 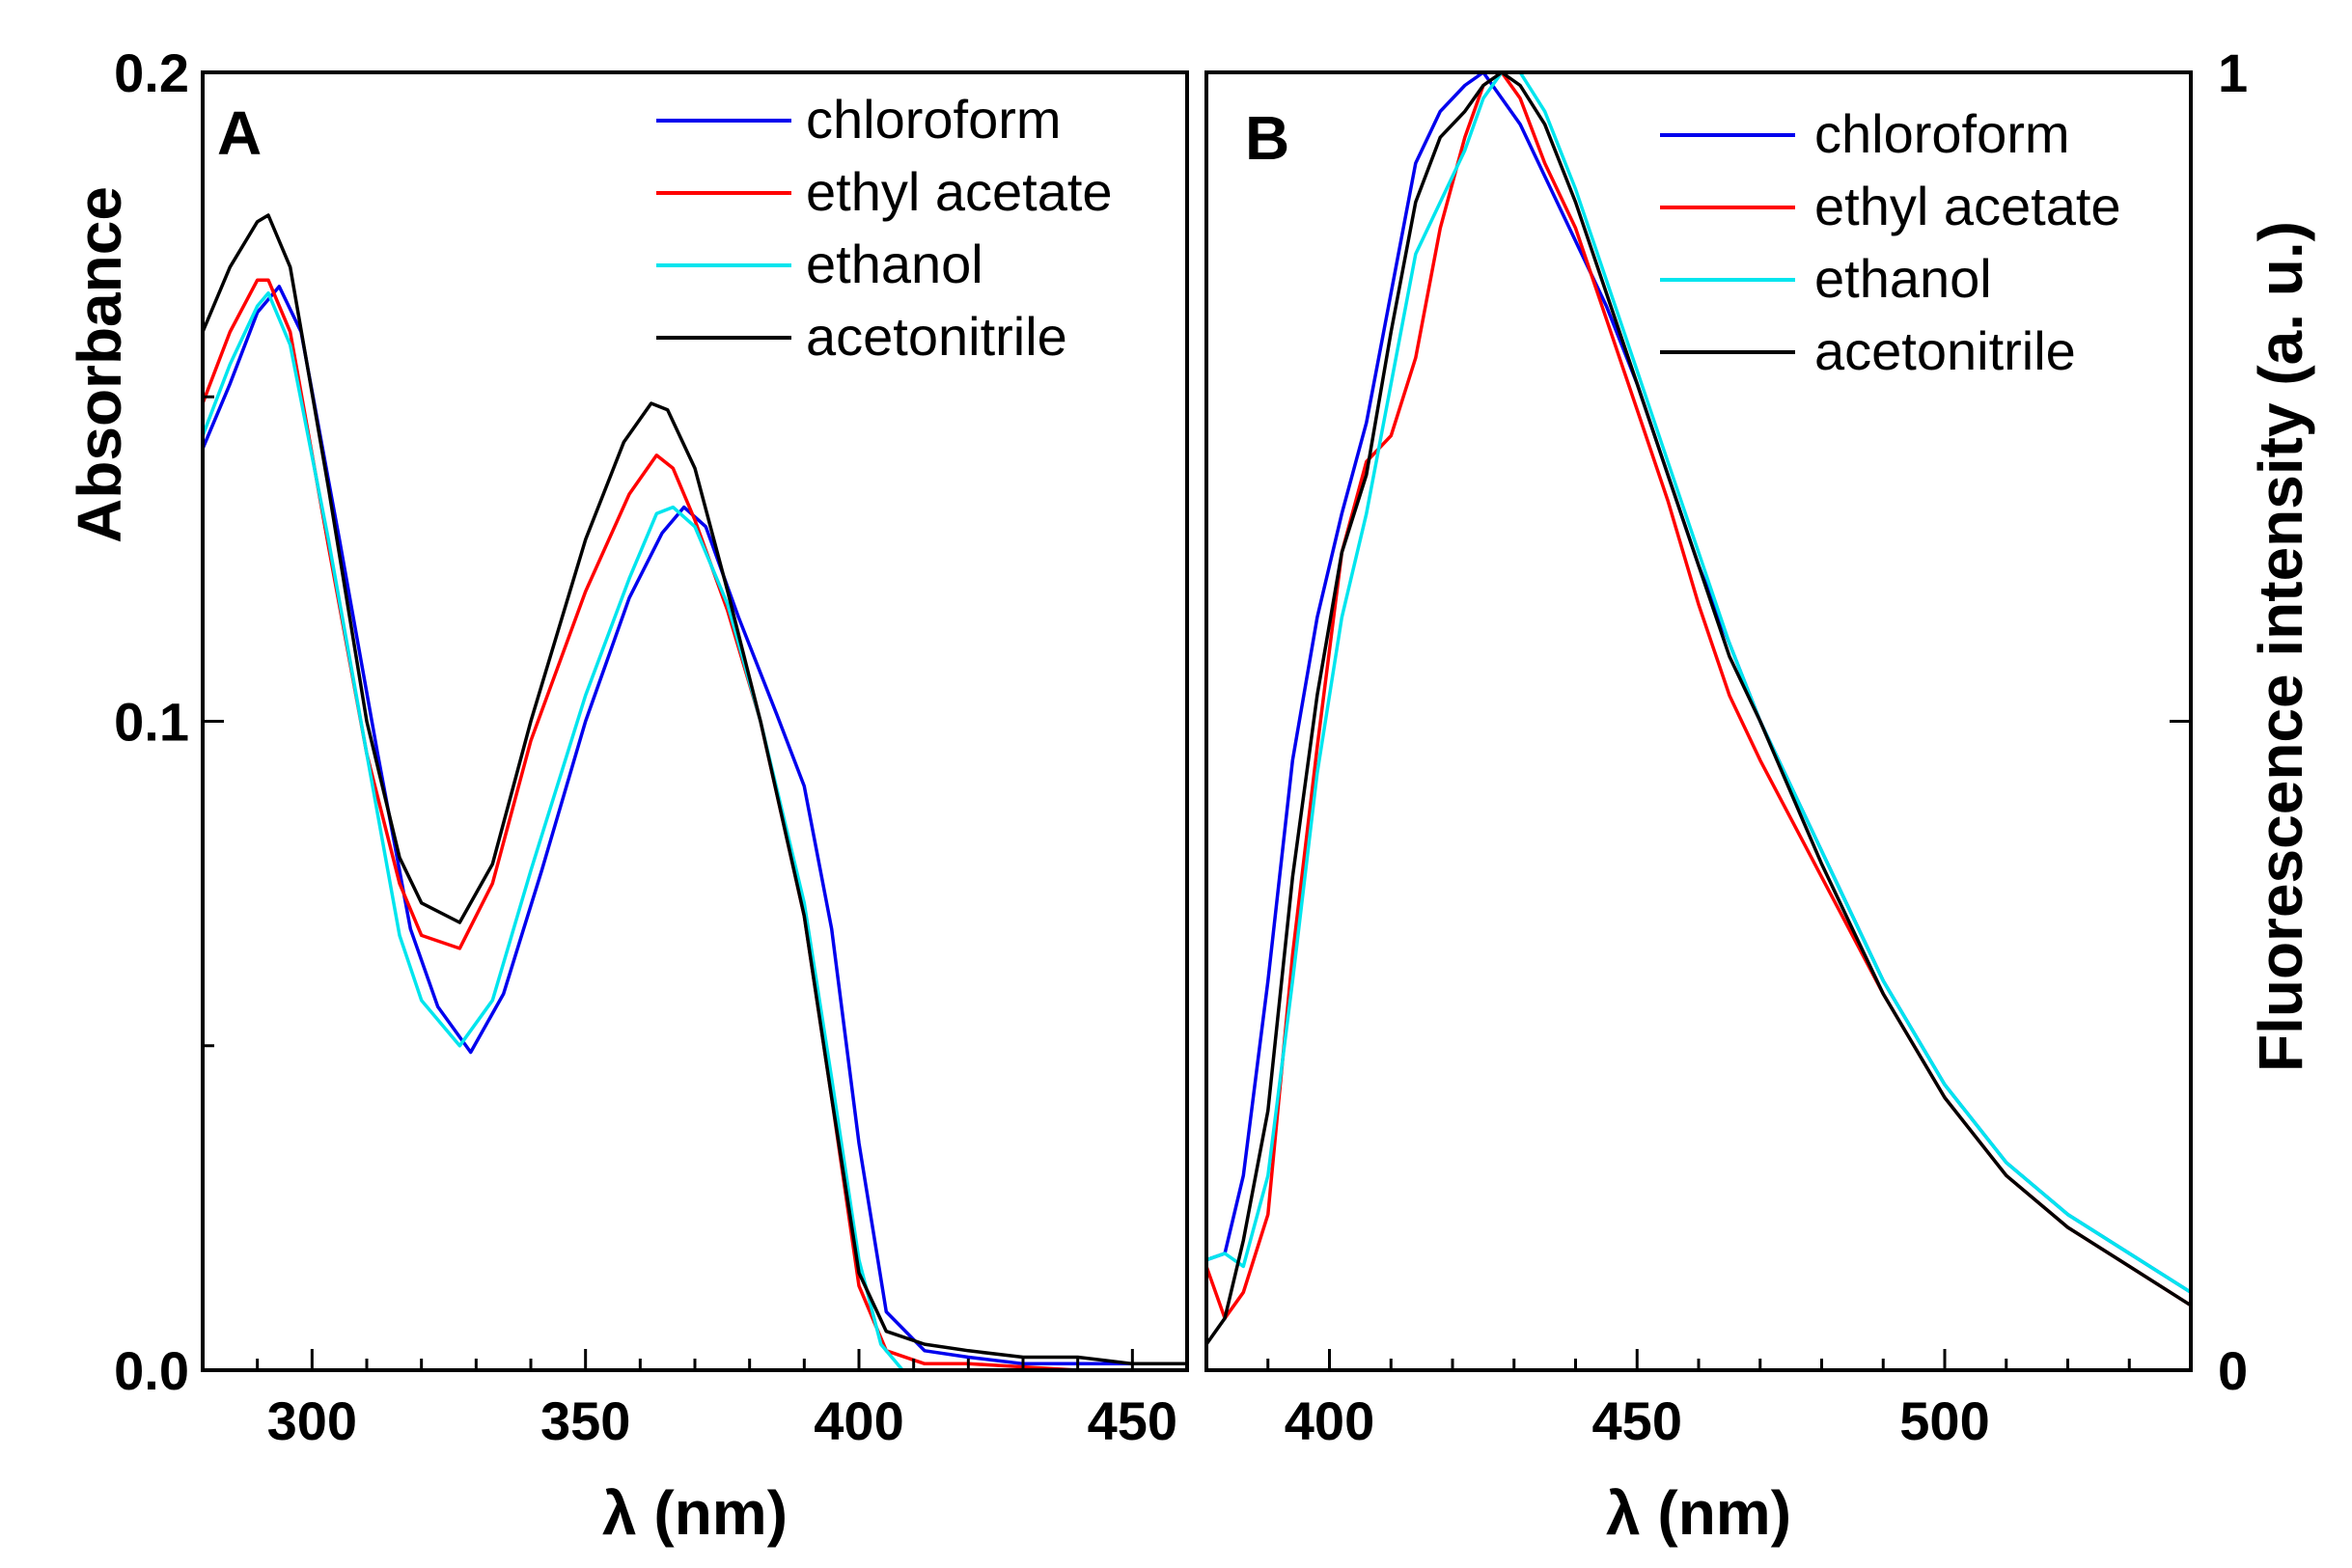 What do you see at coordinates (894, 264) in the screenshot?
I see `panel-a-legend-label-ethanol: ethanol` at bounding box center [894, 264].